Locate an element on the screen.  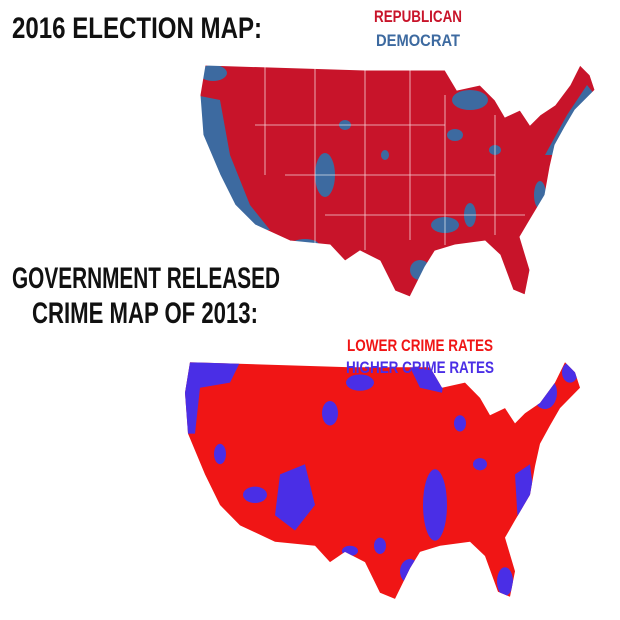
map-title: 2016 ELECTION MAP: is located at coordinates (137, 28).